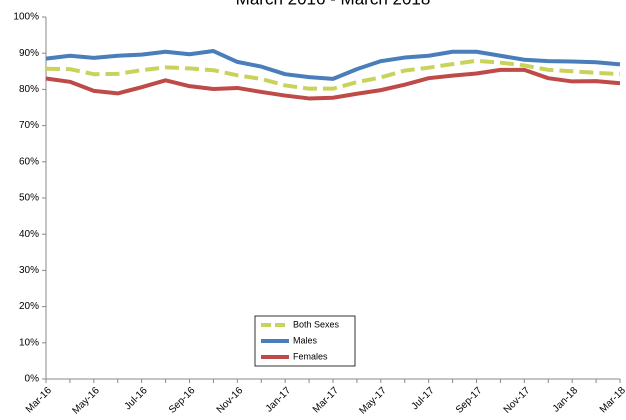 The width and height of the screenshot is (626, 420). Describe the element at coordinates (423, 398) in the screenshot. I see `x-tick-label: Jul-17` at that location.